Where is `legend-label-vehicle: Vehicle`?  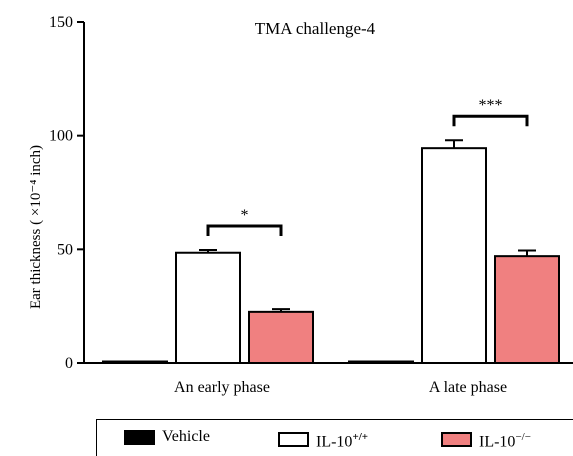
legend-label-vehicle: Vehicle is located at coordinates (186, 436).